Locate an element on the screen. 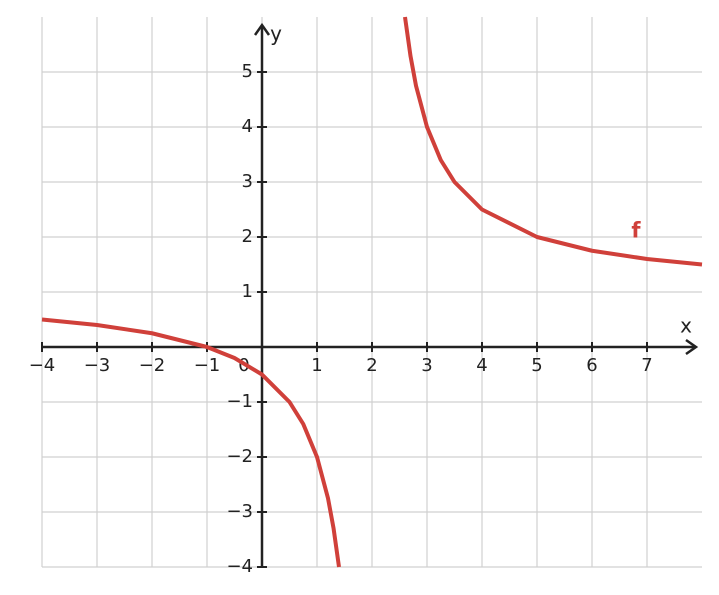 The height and width of the screenshot is (595, 719). x-tick-label: −4 is located at coordinates (42, 365).